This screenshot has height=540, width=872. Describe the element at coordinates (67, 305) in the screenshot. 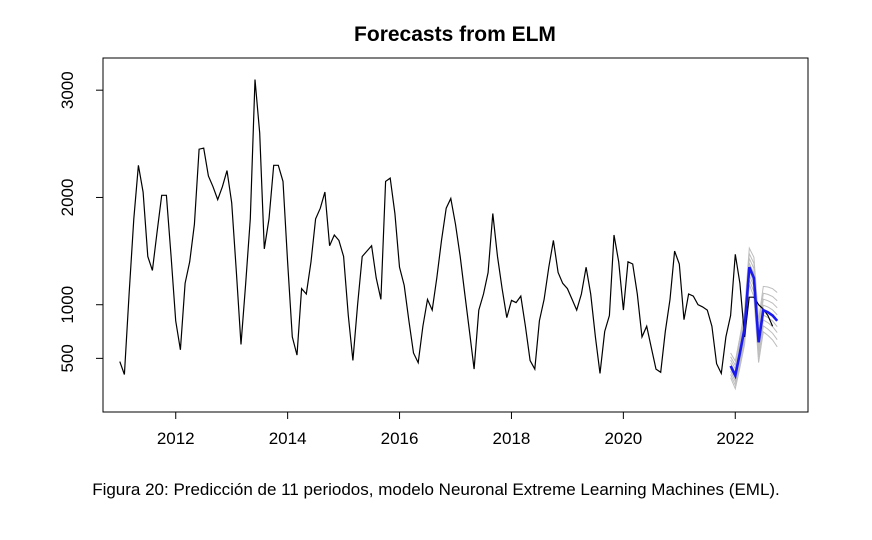

I see `y-tick-label: 1000` at that location.